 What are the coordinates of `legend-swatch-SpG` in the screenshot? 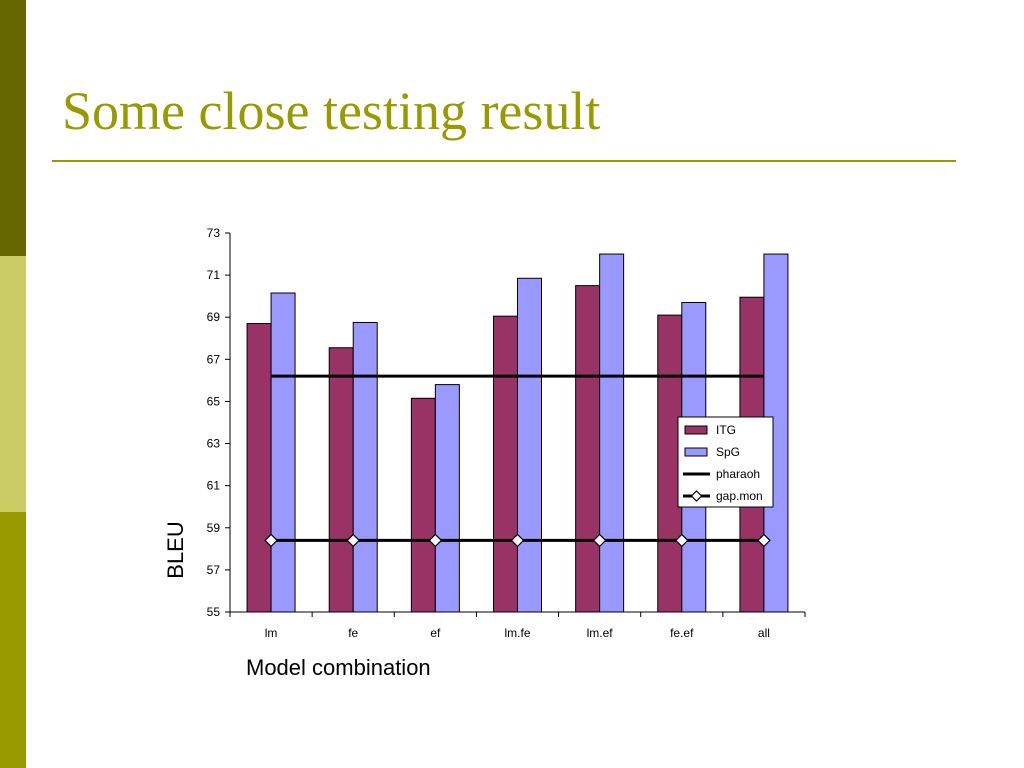 It's located at (696, 452).